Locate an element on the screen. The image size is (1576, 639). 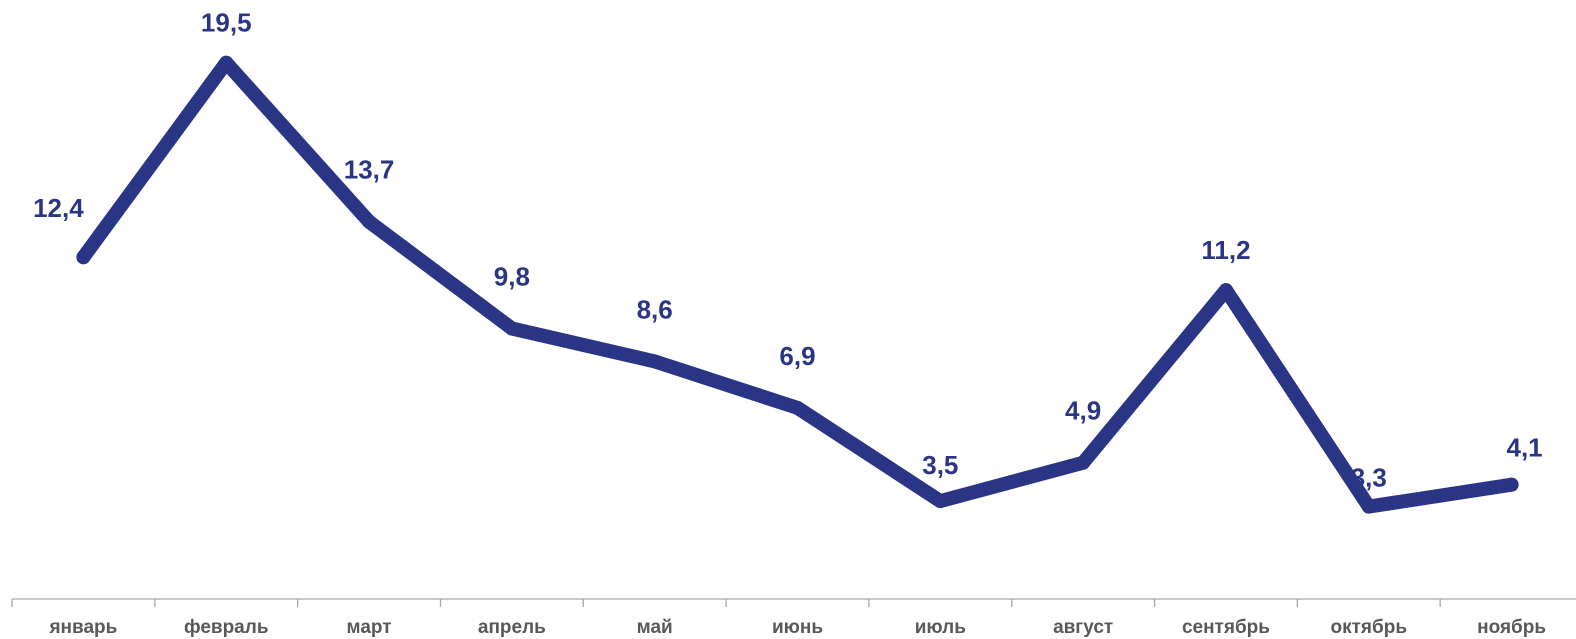
data-label-3: 13,7 is located at coordinates (369, 170).